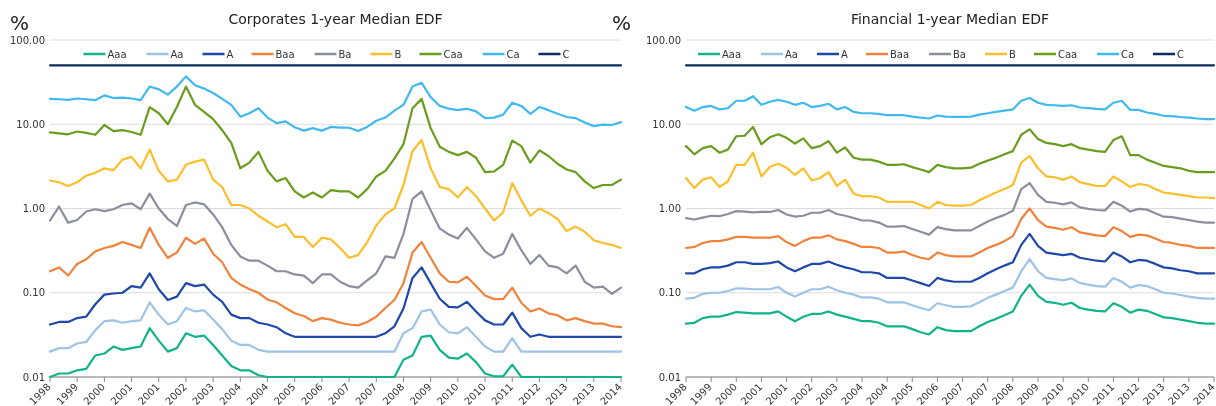 The width and height of the screenshot is (1216, 406). I want to click on chart-title: Corporates 1-year Median EDF, so click(335, 19).